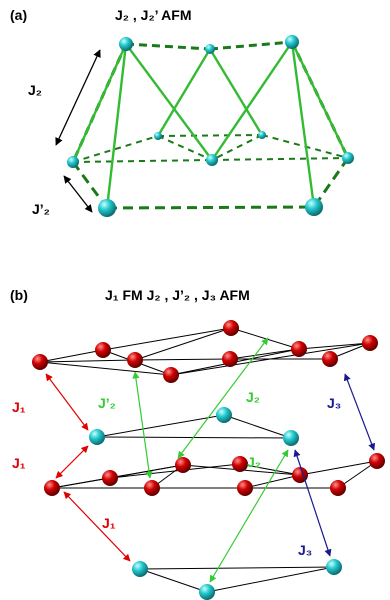 The width and height of the screenshot is (390, 600). I want to click on label-j2-top-b: J₂, so click(253, 397).